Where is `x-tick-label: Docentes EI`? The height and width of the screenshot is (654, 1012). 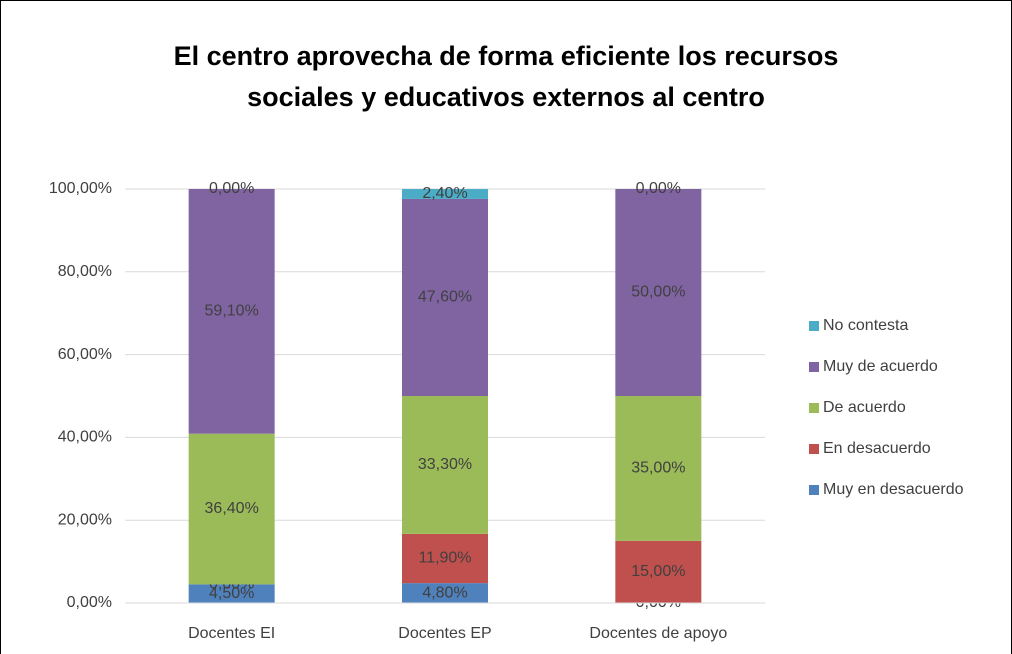 x-tick-label: Docentes EI is located at coordinates (231, 633).